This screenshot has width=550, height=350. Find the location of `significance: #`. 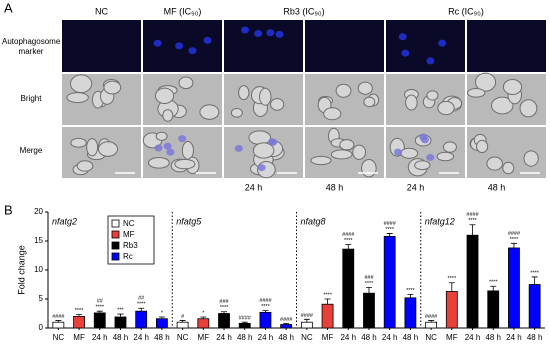

significance: # is located at coordinates (183, 317).